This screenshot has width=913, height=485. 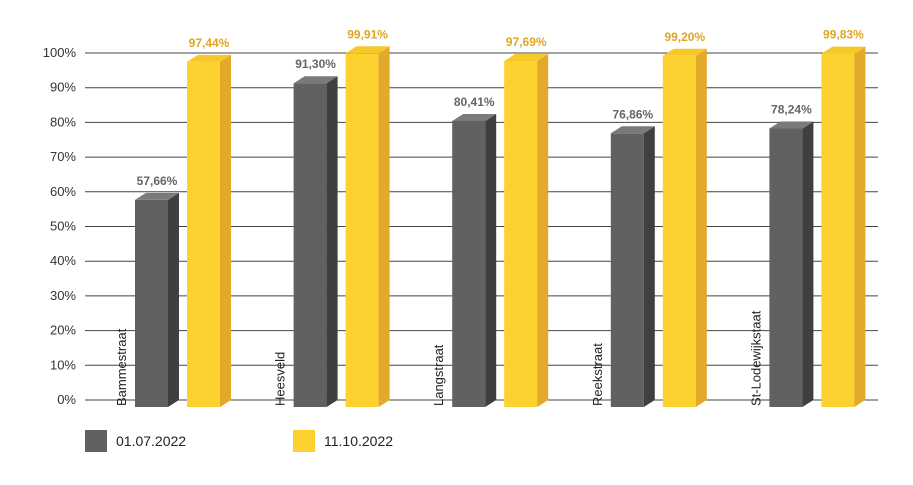 What do you see at coordinates (315, 64) in the screenshot?
I see `data-label: 91,30%` at bounding box center [315, 64].